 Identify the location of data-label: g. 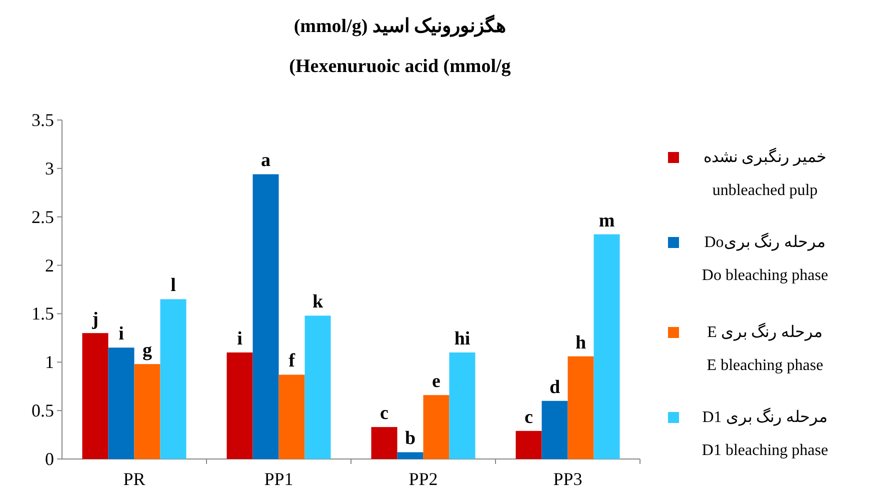
(147, 351).